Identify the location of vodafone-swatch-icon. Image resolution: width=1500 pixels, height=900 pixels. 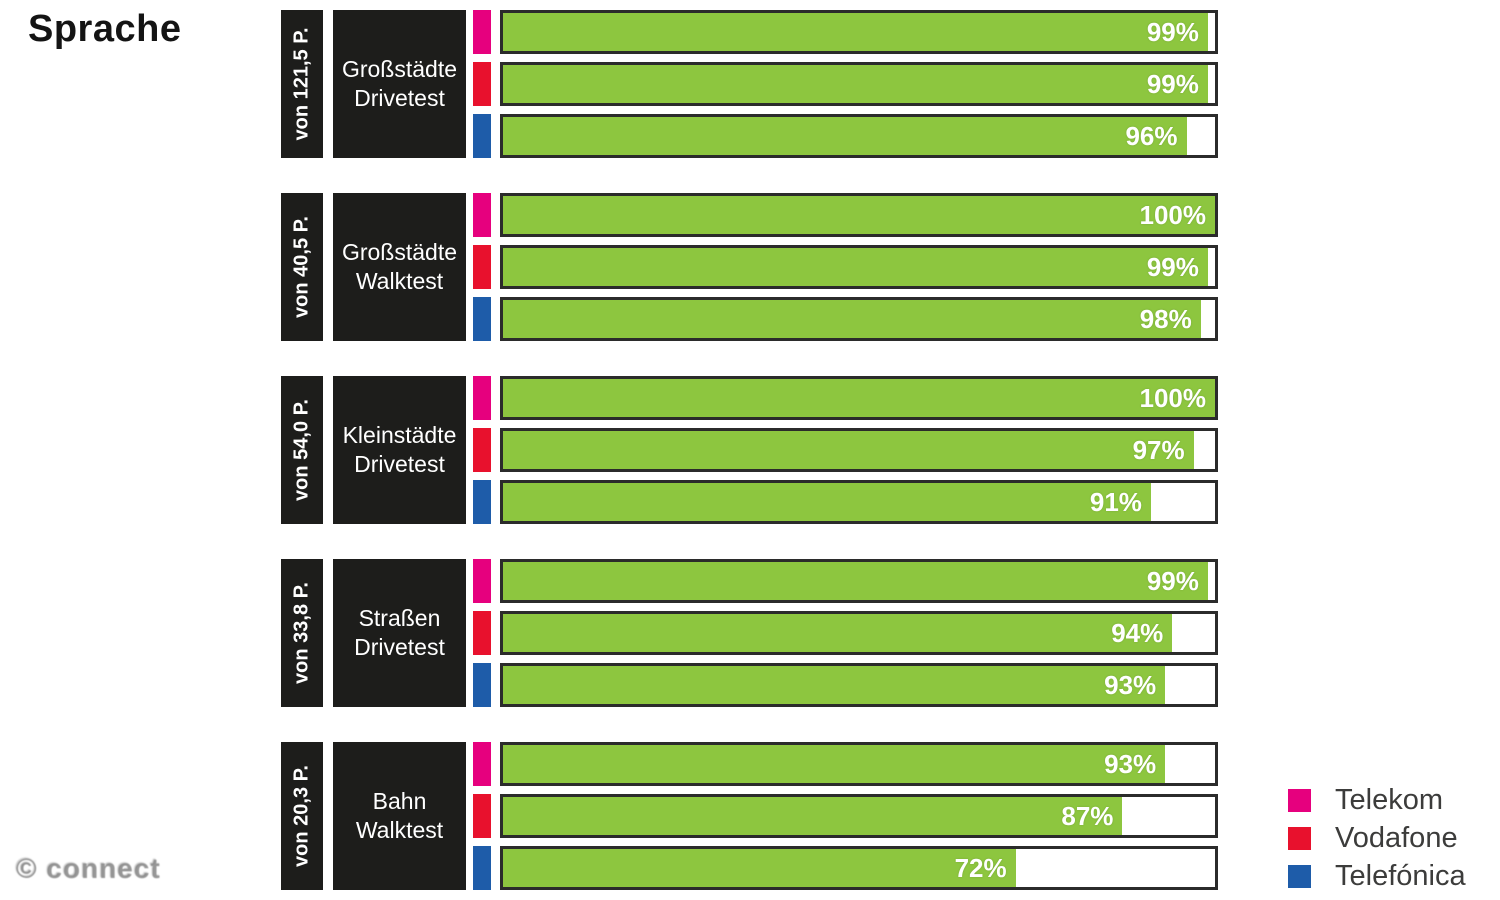
(1299, 838).